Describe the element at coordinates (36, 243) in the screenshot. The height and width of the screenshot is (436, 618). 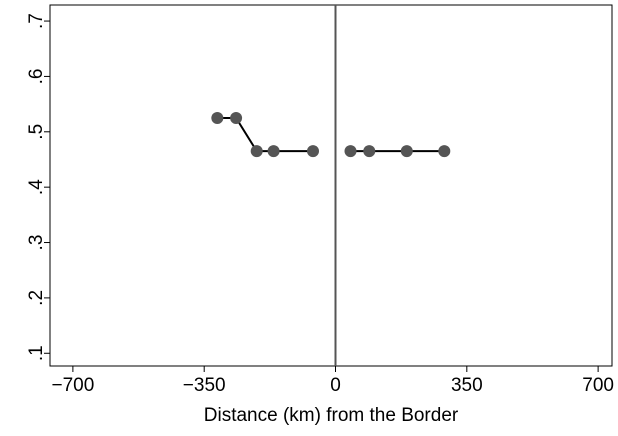
I see `y-tick-label: .3` at that location.